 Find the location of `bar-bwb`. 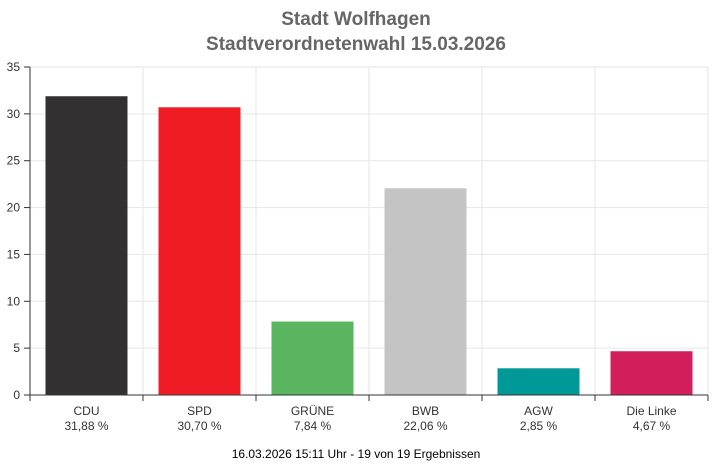

bar-bwb is located at coordinates (425, 291).